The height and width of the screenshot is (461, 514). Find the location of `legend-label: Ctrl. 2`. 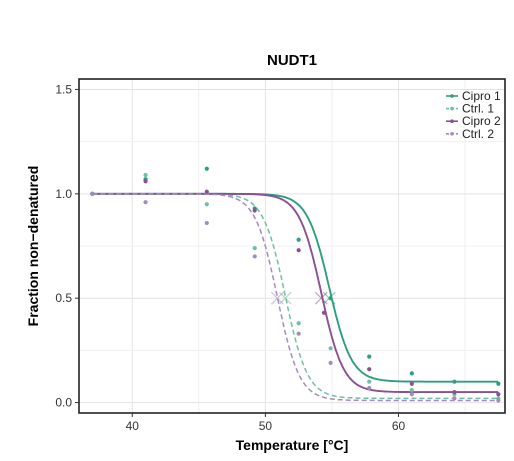

legend-label: Ctrl. 2 is located at coordinates (478, 134).